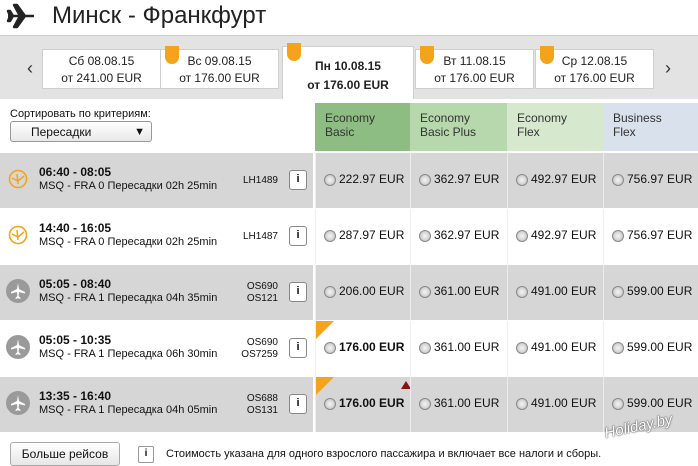  I want to click on flight-codes: LH1487, so click(260, 237).